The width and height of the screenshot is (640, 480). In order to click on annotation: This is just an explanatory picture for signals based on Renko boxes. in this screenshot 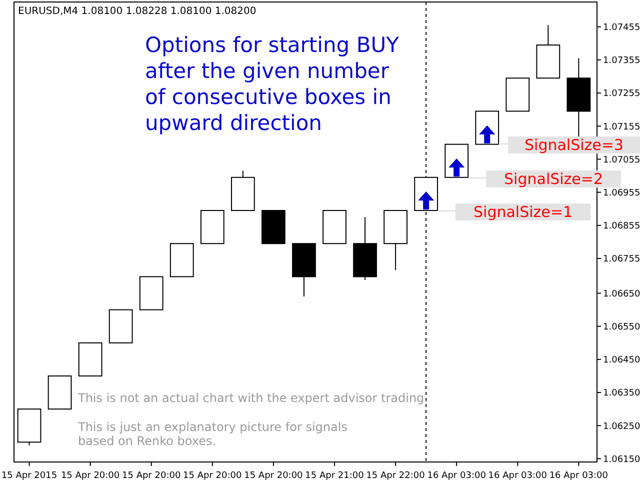, I will do `click(212, 434)`.